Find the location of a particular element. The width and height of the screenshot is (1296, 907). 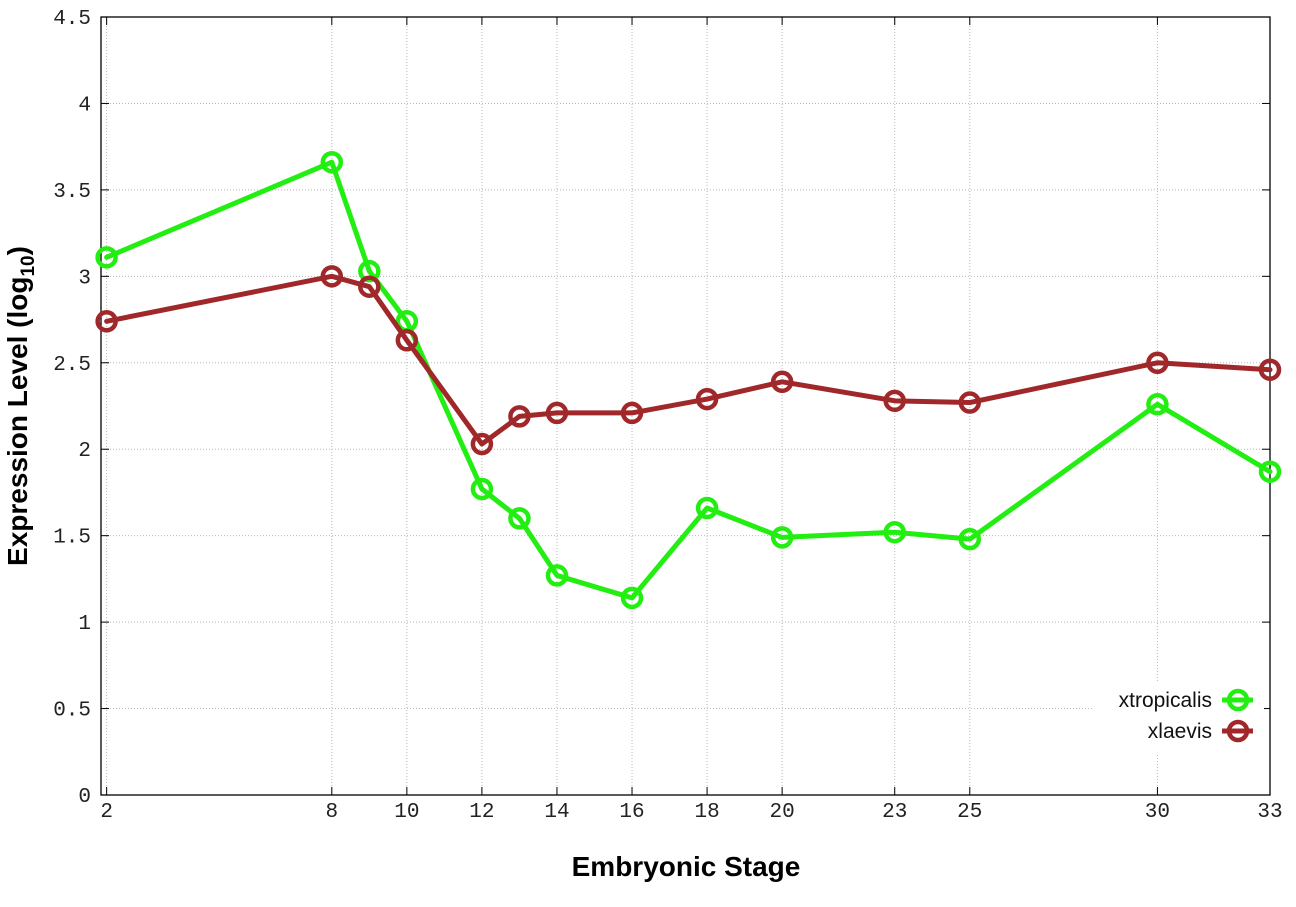

legend: xtropicalis xlaevis is located at coordinates (1178, 717).